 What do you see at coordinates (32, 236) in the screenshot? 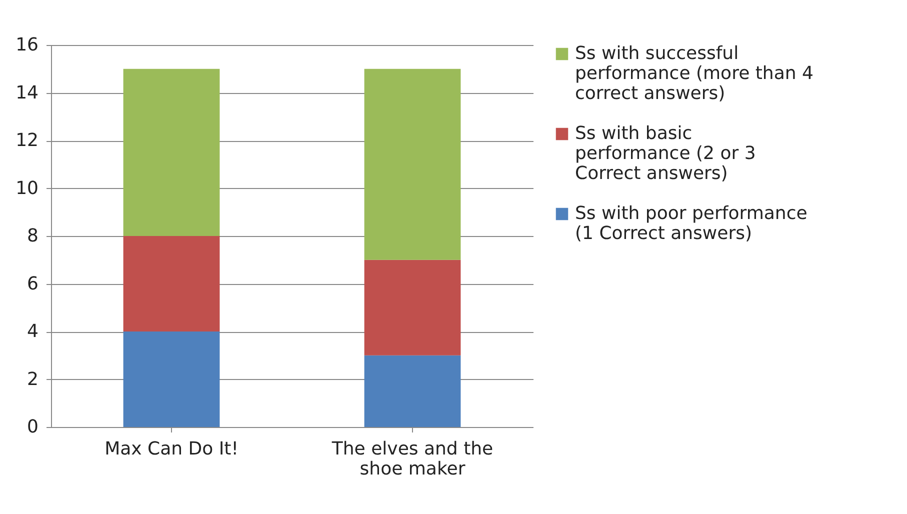
I see `y-tick-label: 8` at bounding box center [32, 236].